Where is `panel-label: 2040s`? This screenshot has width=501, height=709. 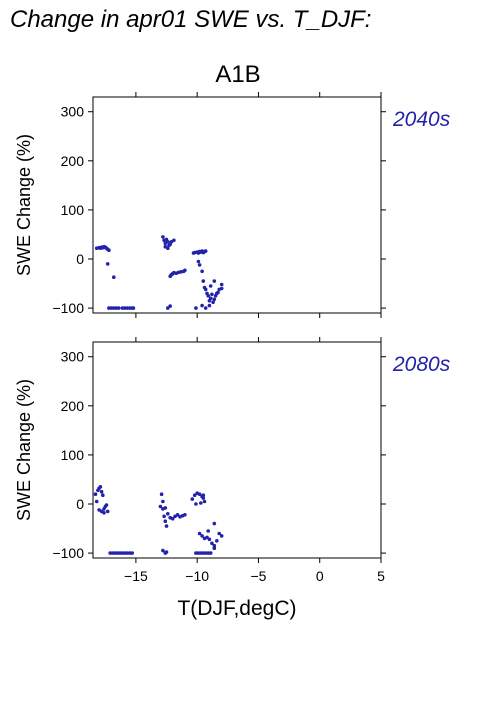 panel-label: 2040s is located at coordinates (421, 119).